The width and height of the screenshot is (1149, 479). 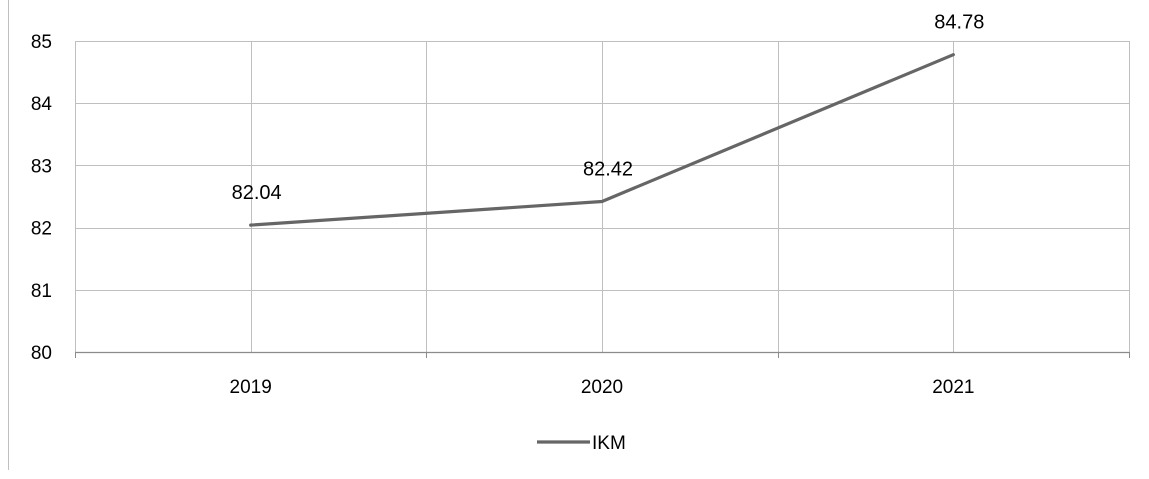 What do you see at coordinates (41, 229) in the screenshot?
I see `y-tick-label-82: 82` at bounding box center [41, 229].